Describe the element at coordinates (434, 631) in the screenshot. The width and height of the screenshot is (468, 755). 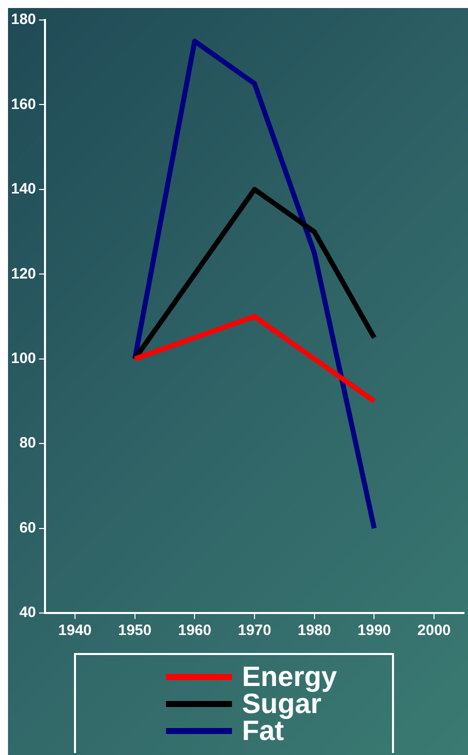
I see `x-tick-label: 2000` at that location.